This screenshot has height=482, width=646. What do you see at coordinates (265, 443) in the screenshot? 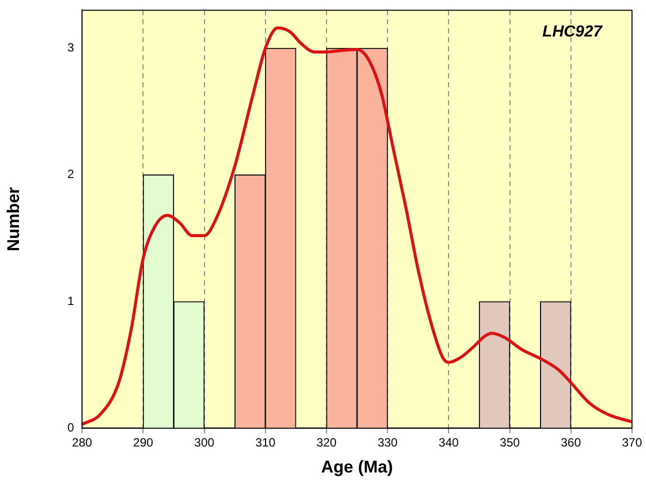
I see `x-tick-label: 310` at bounding box center [265, 443].